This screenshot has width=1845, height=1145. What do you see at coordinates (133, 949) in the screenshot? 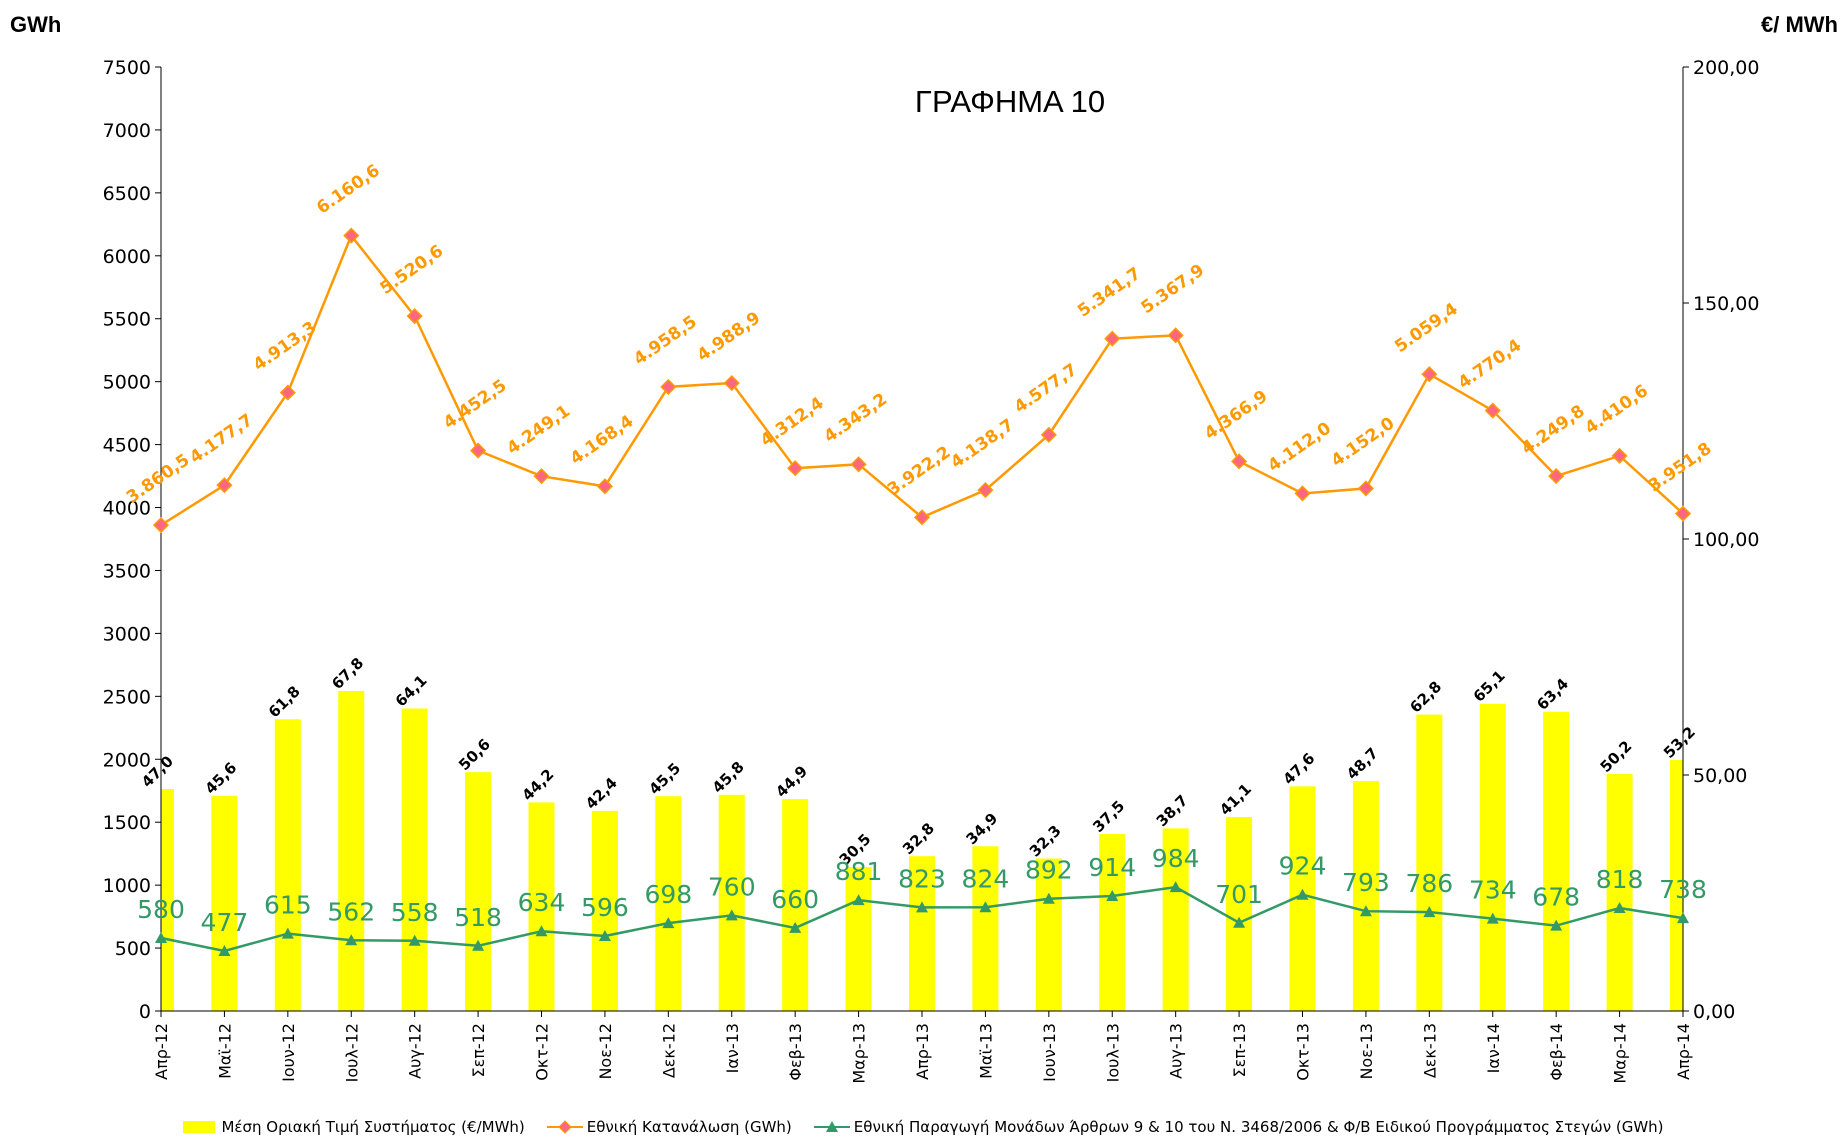
I see `y-tick-label: 500` at bounding box center [133, 949].